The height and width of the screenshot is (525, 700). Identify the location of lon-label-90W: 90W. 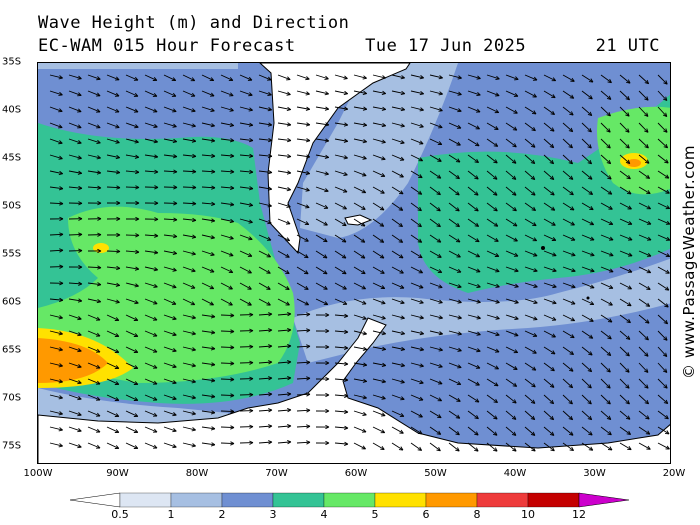
(117, 473).